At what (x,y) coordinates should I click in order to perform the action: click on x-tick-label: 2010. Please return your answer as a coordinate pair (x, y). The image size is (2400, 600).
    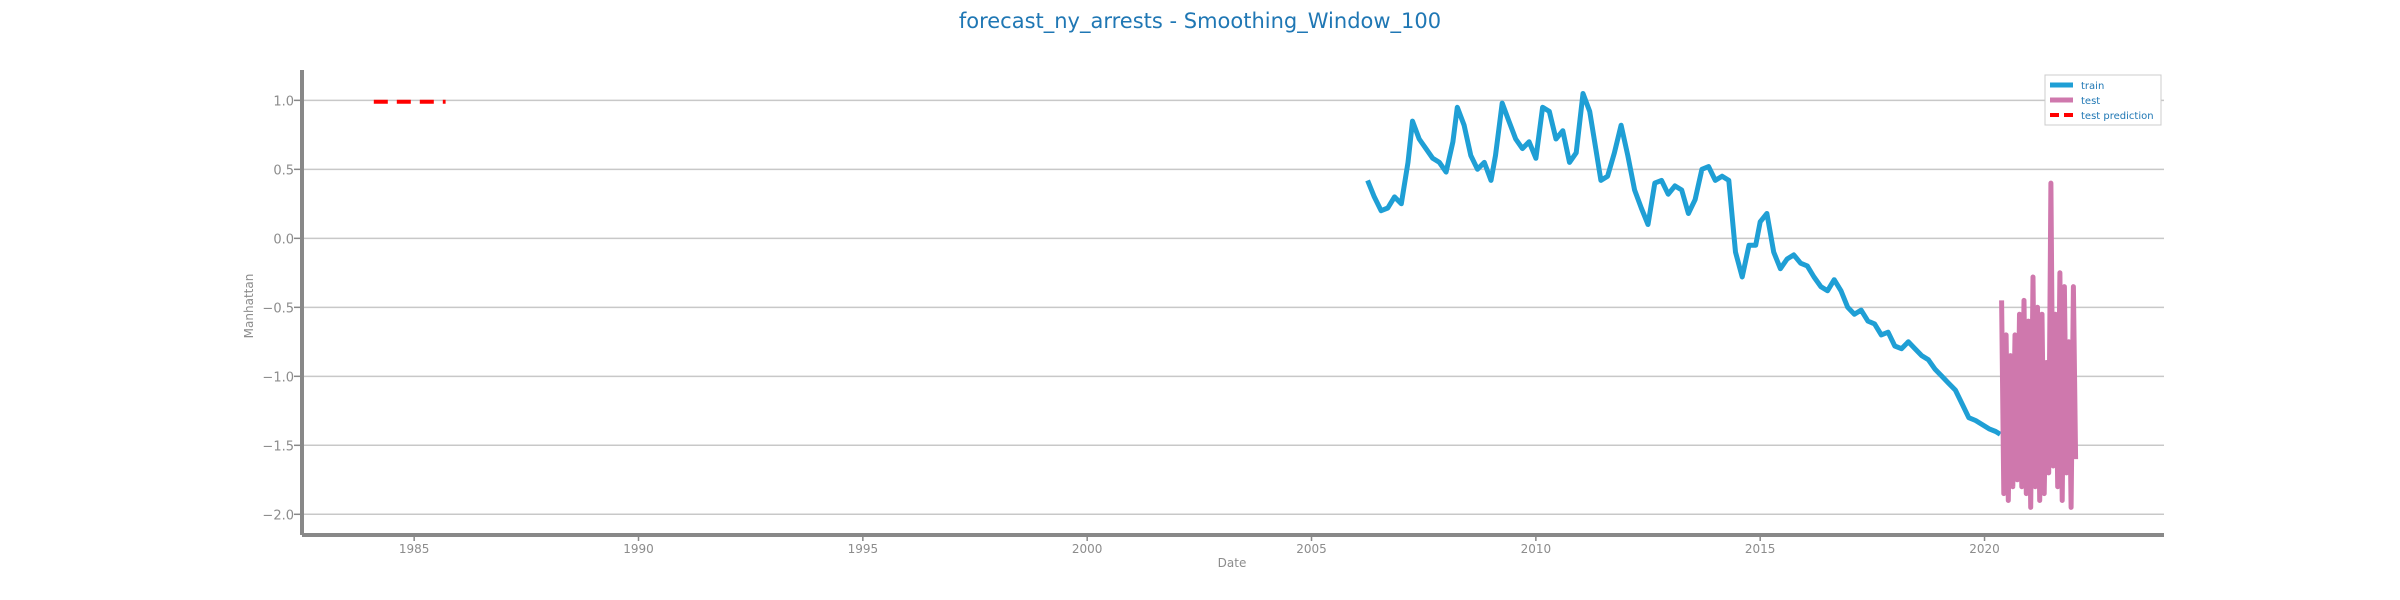
    Looking at the image, I should click on (1536, 549).